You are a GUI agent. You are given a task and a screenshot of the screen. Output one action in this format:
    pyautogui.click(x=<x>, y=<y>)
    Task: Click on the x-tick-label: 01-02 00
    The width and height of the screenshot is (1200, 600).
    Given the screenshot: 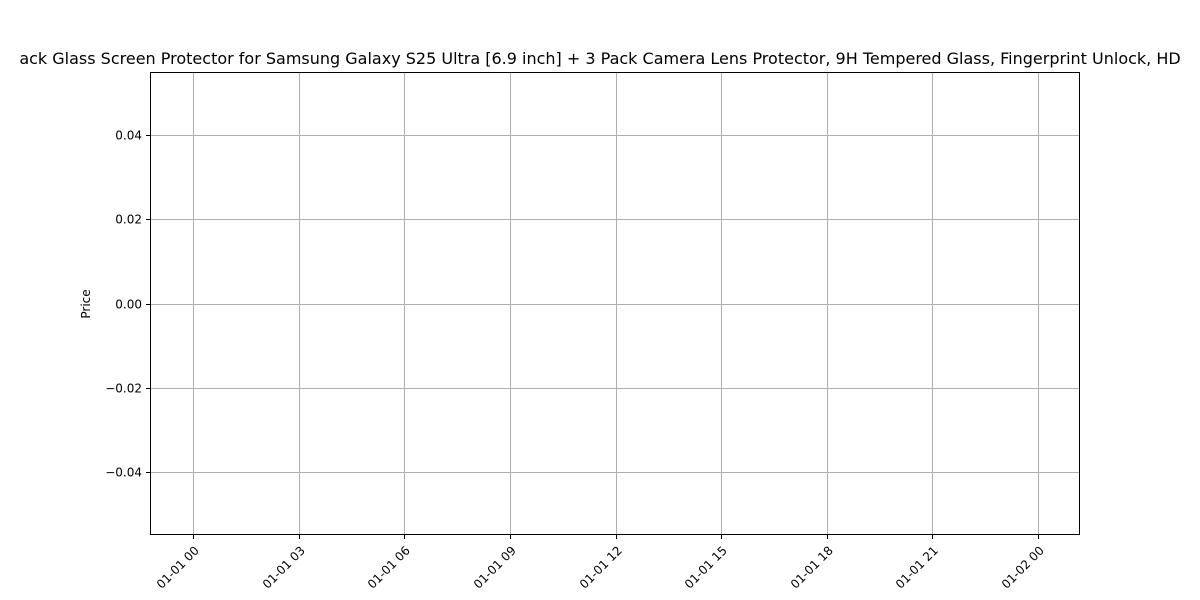 What is the action you would take?
    pyautogui.click(x=1023, y=567)
    